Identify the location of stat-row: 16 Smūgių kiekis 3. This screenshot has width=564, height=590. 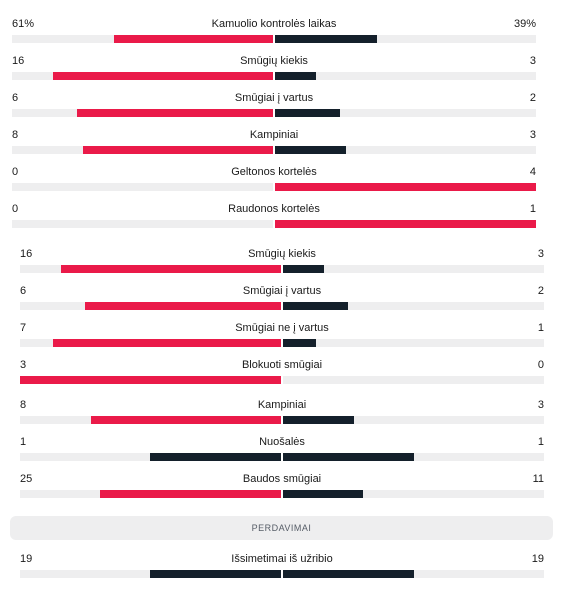
(282, 266).